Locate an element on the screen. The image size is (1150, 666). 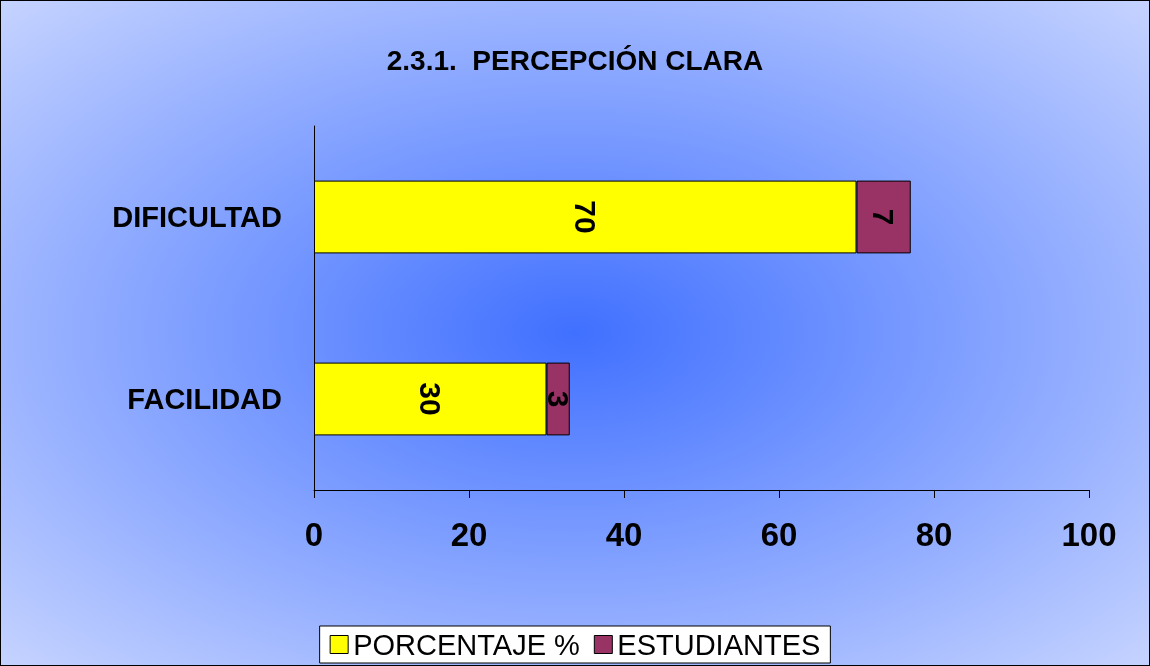
x-tick-label: 0 is located at coordinates (314, 534).